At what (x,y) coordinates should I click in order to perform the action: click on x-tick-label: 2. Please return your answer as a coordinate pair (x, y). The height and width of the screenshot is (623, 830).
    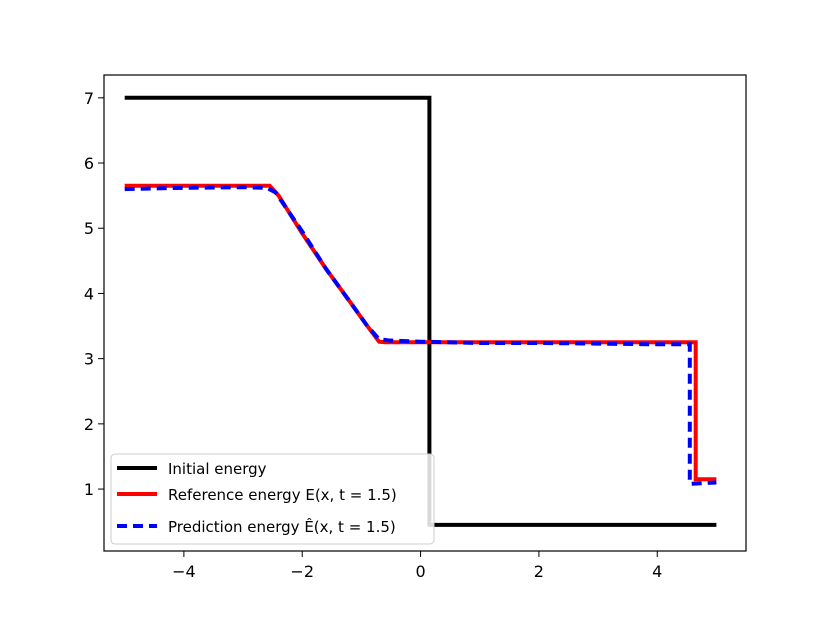
    Looking at the image, I should click on (539, 571).